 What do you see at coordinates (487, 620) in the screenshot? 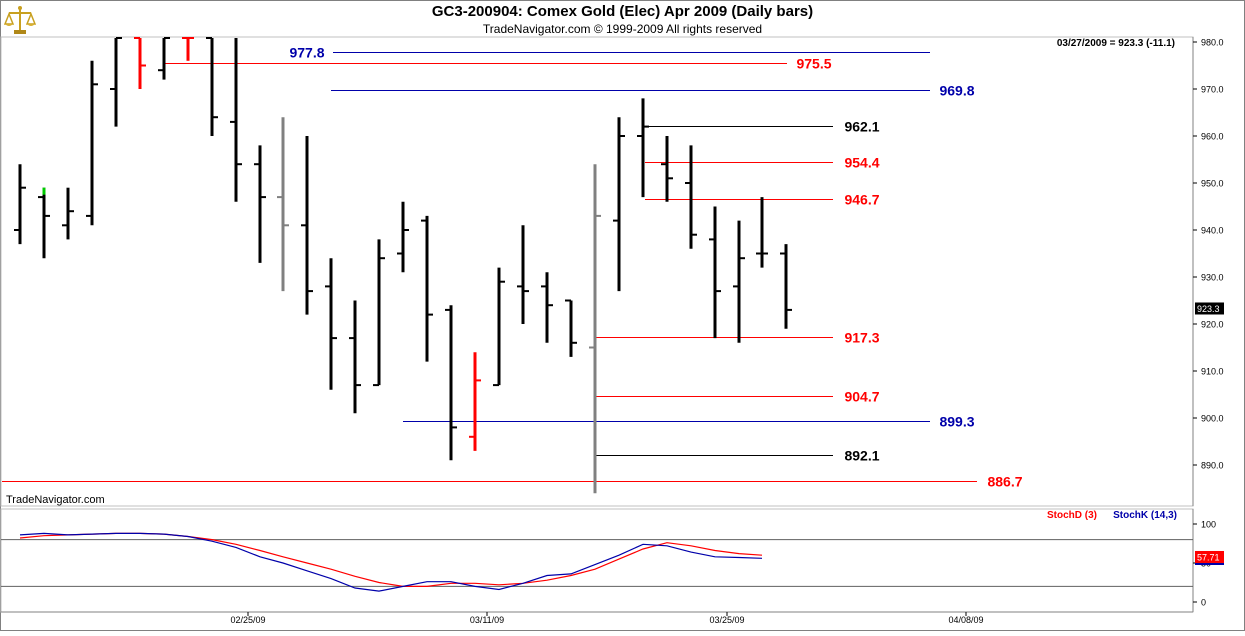
I see `x-tick-label: 03/11/09` at bounding box center [487, 620].